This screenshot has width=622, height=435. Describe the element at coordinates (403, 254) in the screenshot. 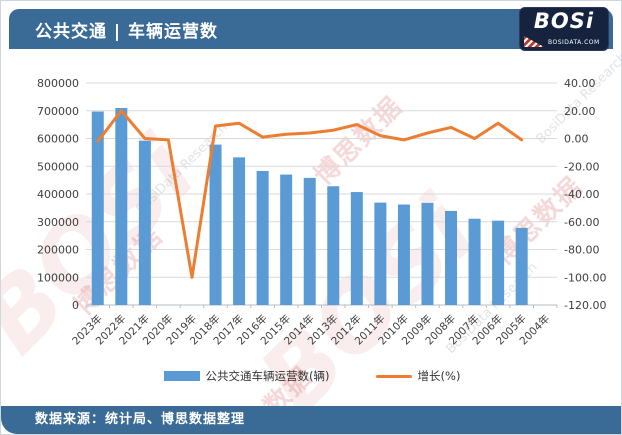

I see `bar-2010年` at that location.